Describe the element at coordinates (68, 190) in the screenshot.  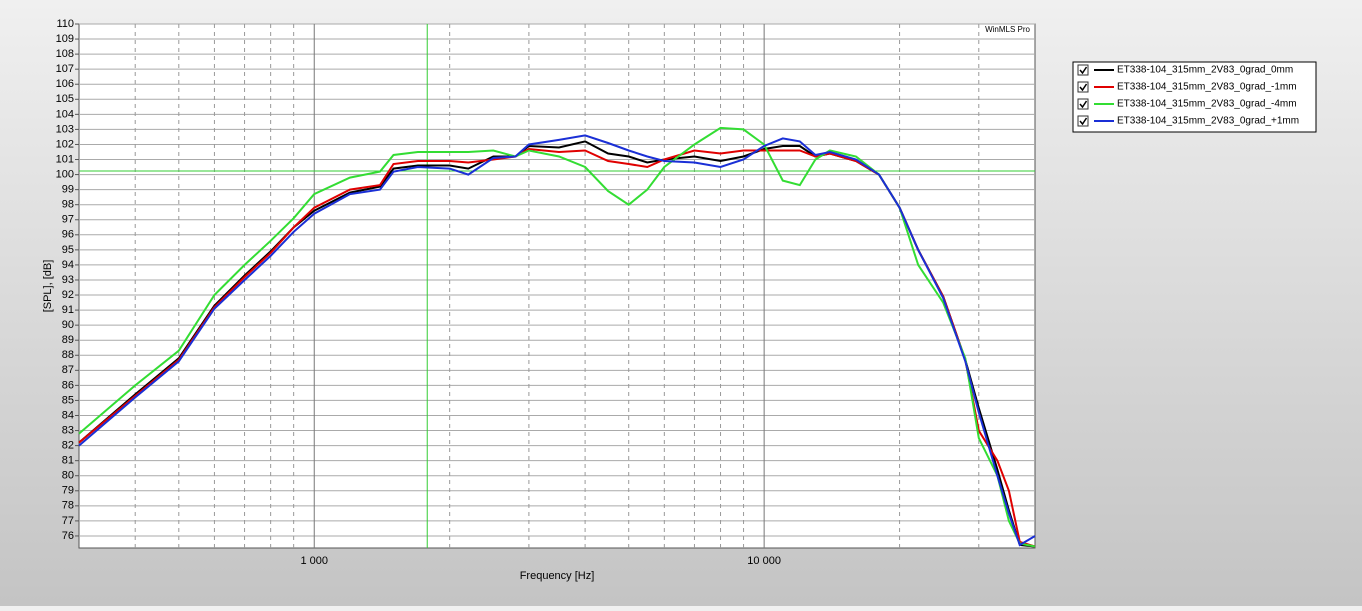
I see `y-tick-label: 99` at that location.